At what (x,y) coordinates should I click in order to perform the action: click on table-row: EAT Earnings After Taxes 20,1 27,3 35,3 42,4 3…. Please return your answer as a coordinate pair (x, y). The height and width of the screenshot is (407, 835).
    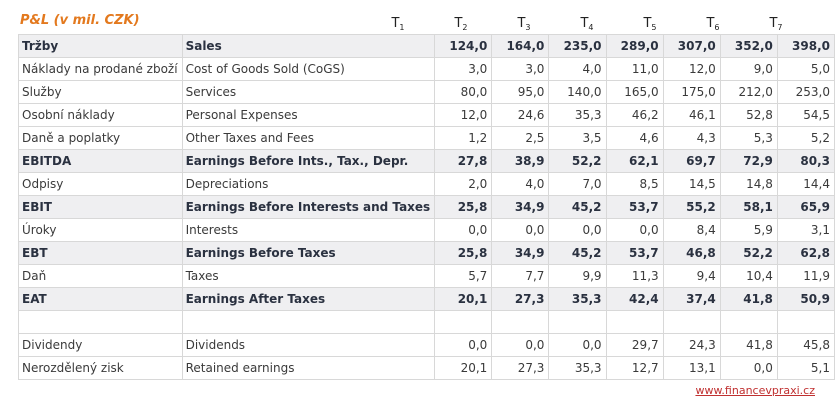
    Looking at the image, I should click on (426, 299).